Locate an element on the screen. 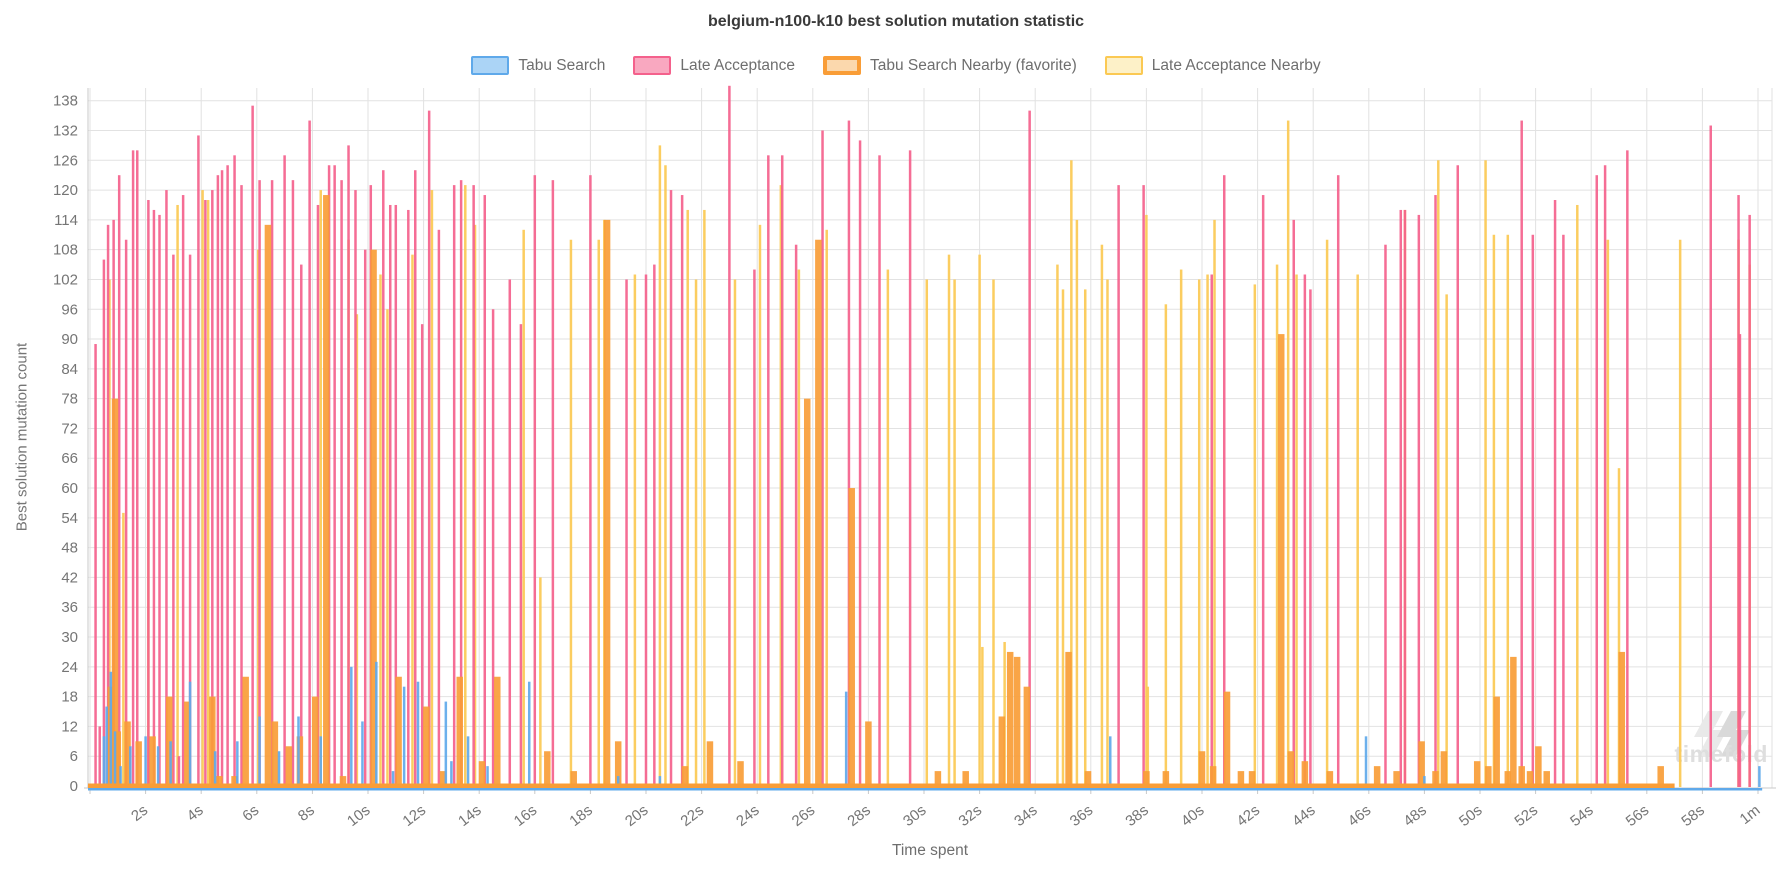 The image size is (1792, 880). svg-text: 1m is located at coordinates (1750, 815).